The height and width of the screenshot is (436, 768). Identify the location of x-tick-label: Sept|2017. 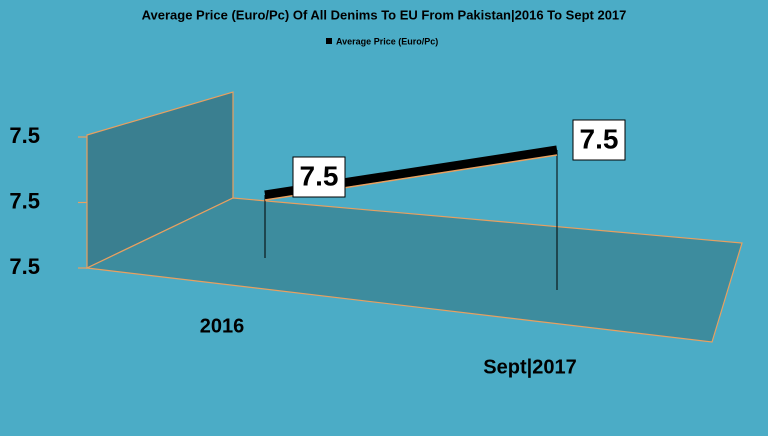
(529, 367).